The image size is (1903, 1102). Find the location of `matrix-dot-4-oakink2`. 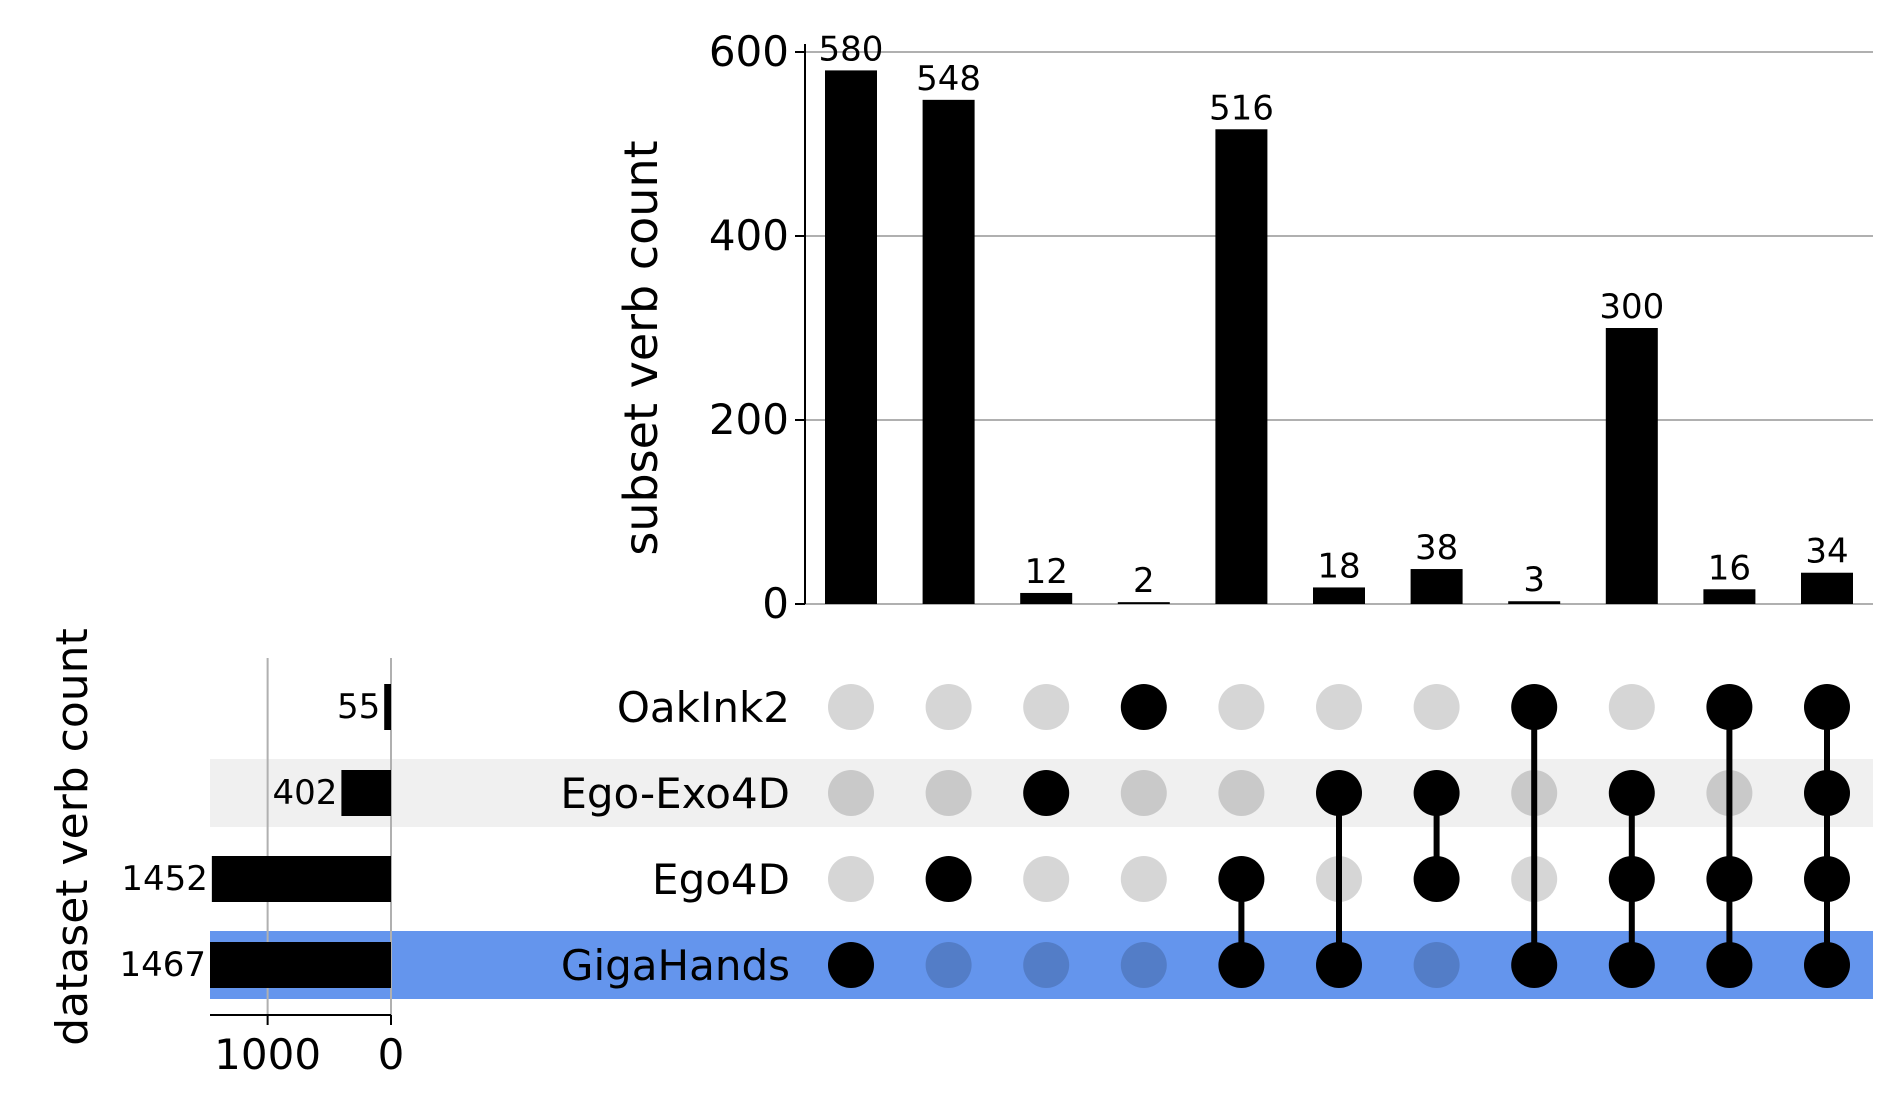

matrix-dot-4-oakink2 is located at coordinates (1241, 707).